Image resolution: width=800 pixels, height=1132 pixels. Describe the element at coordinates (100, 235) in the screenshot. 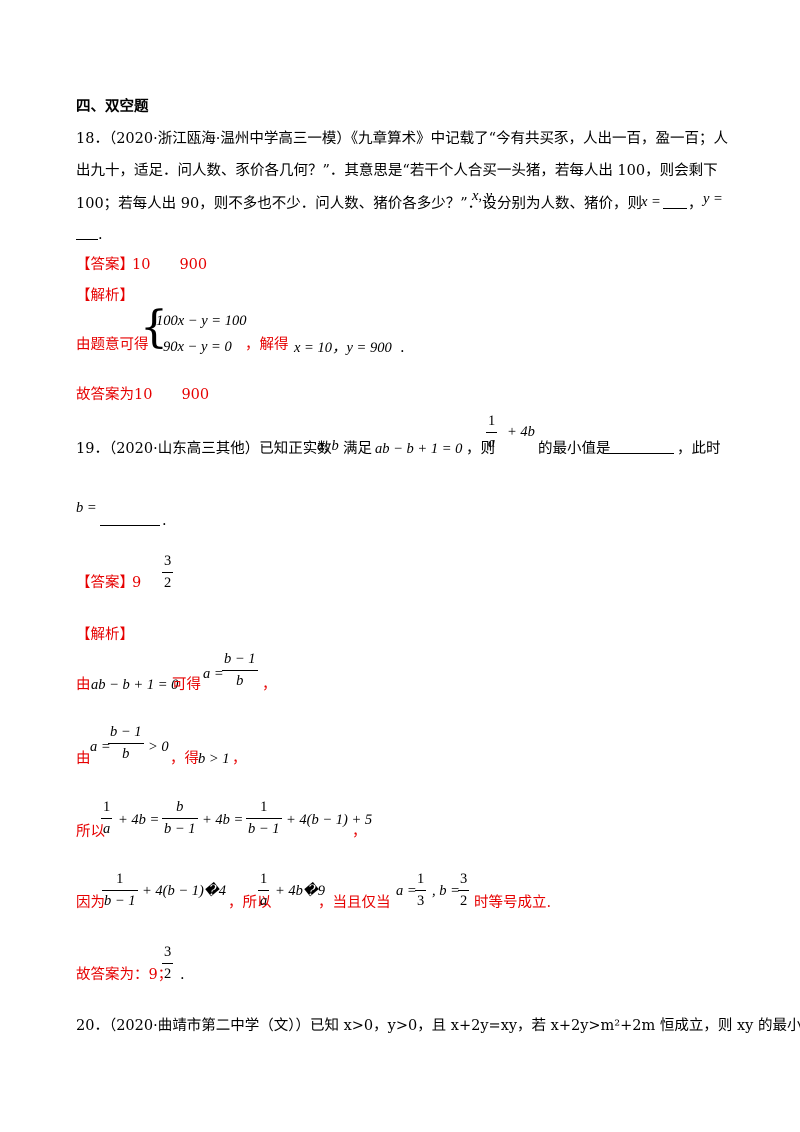

I see `q18-line-4-end: .` at that location.